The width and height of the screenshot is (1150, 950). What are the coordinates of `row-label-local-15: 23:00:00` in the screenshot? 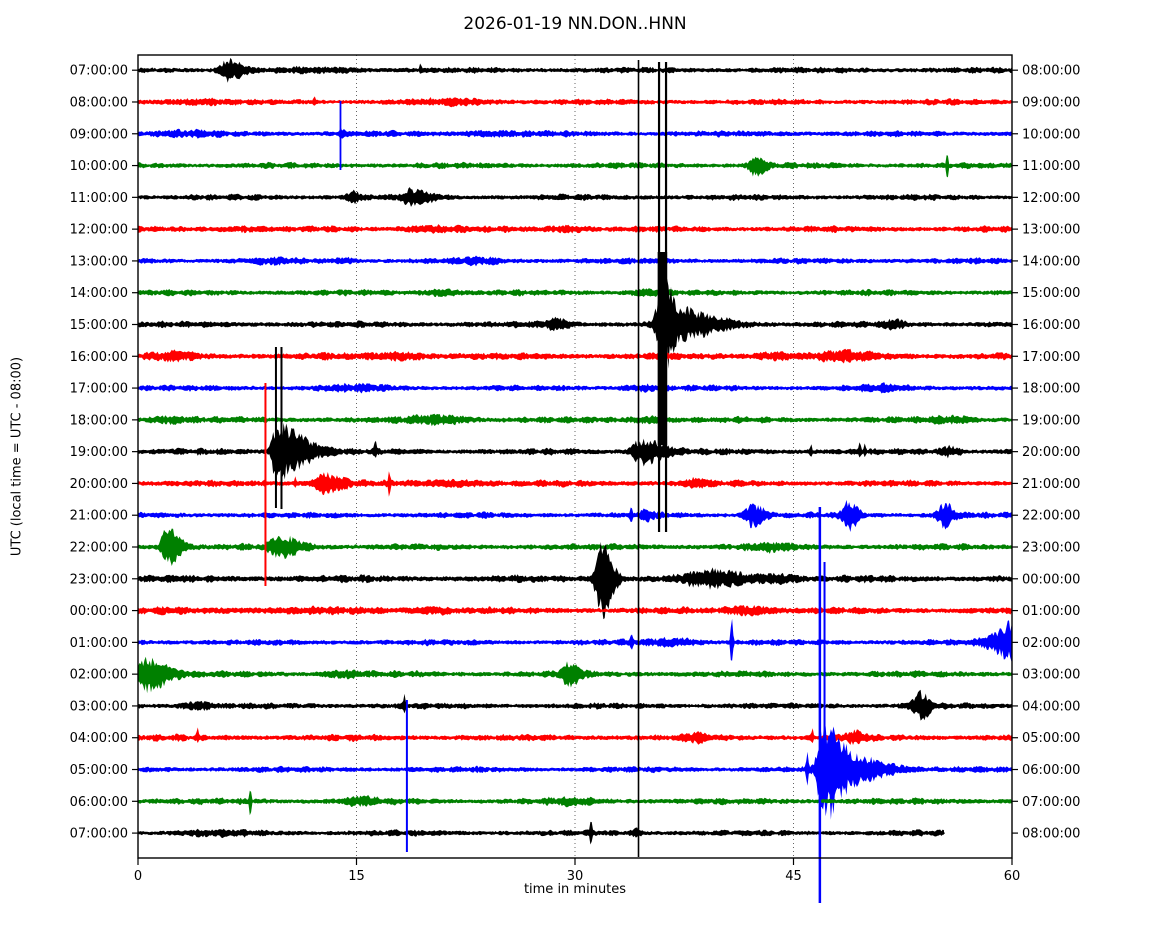 It's located at (1051, 548).